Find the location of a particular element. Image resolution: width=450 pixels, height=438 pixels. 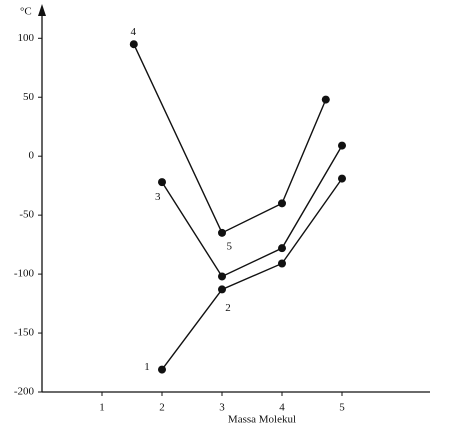

x-tick-label: 1 is located at coordinates (102, 408).